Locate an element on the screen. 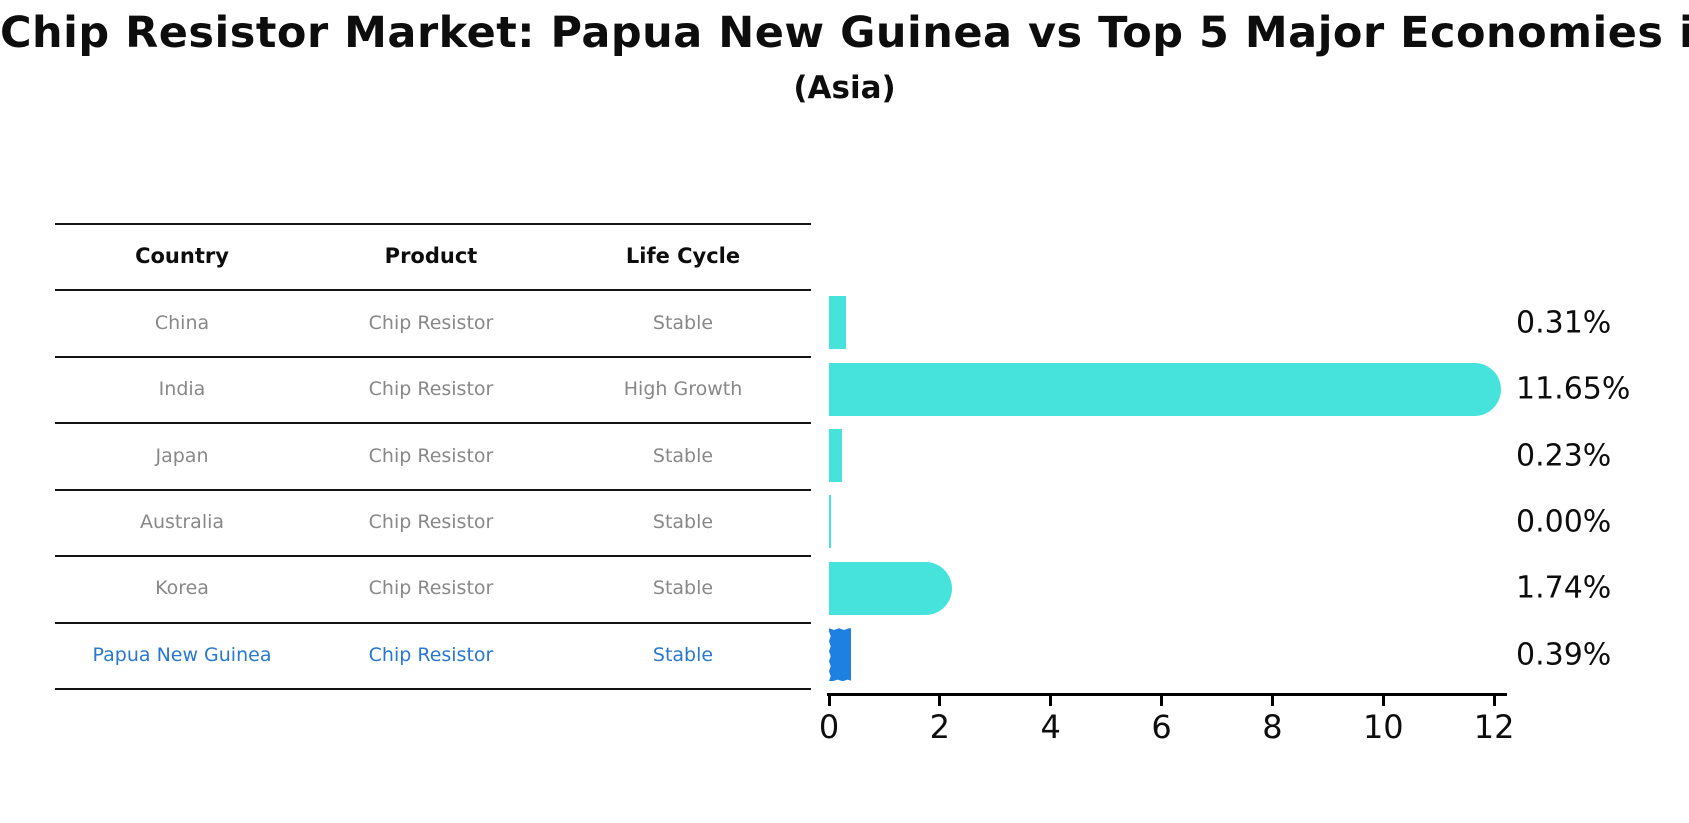 This screenshot has height=823, width=1689. bar-papua-new-guinea is located at coordinates (840, 655).